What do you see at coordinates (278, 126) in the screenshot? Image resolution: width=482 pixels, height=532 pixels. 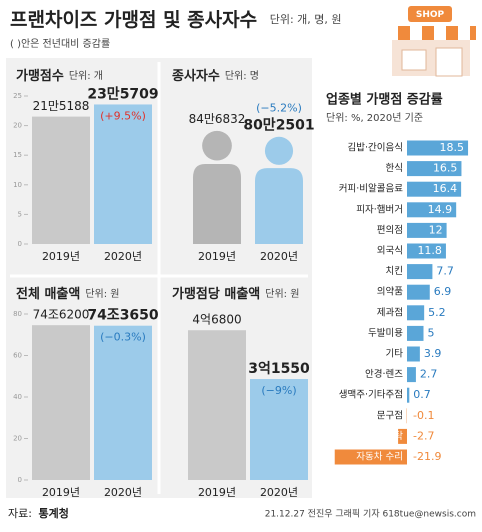 I see `value-label: 80만2501` at bounding box center [278, 126].